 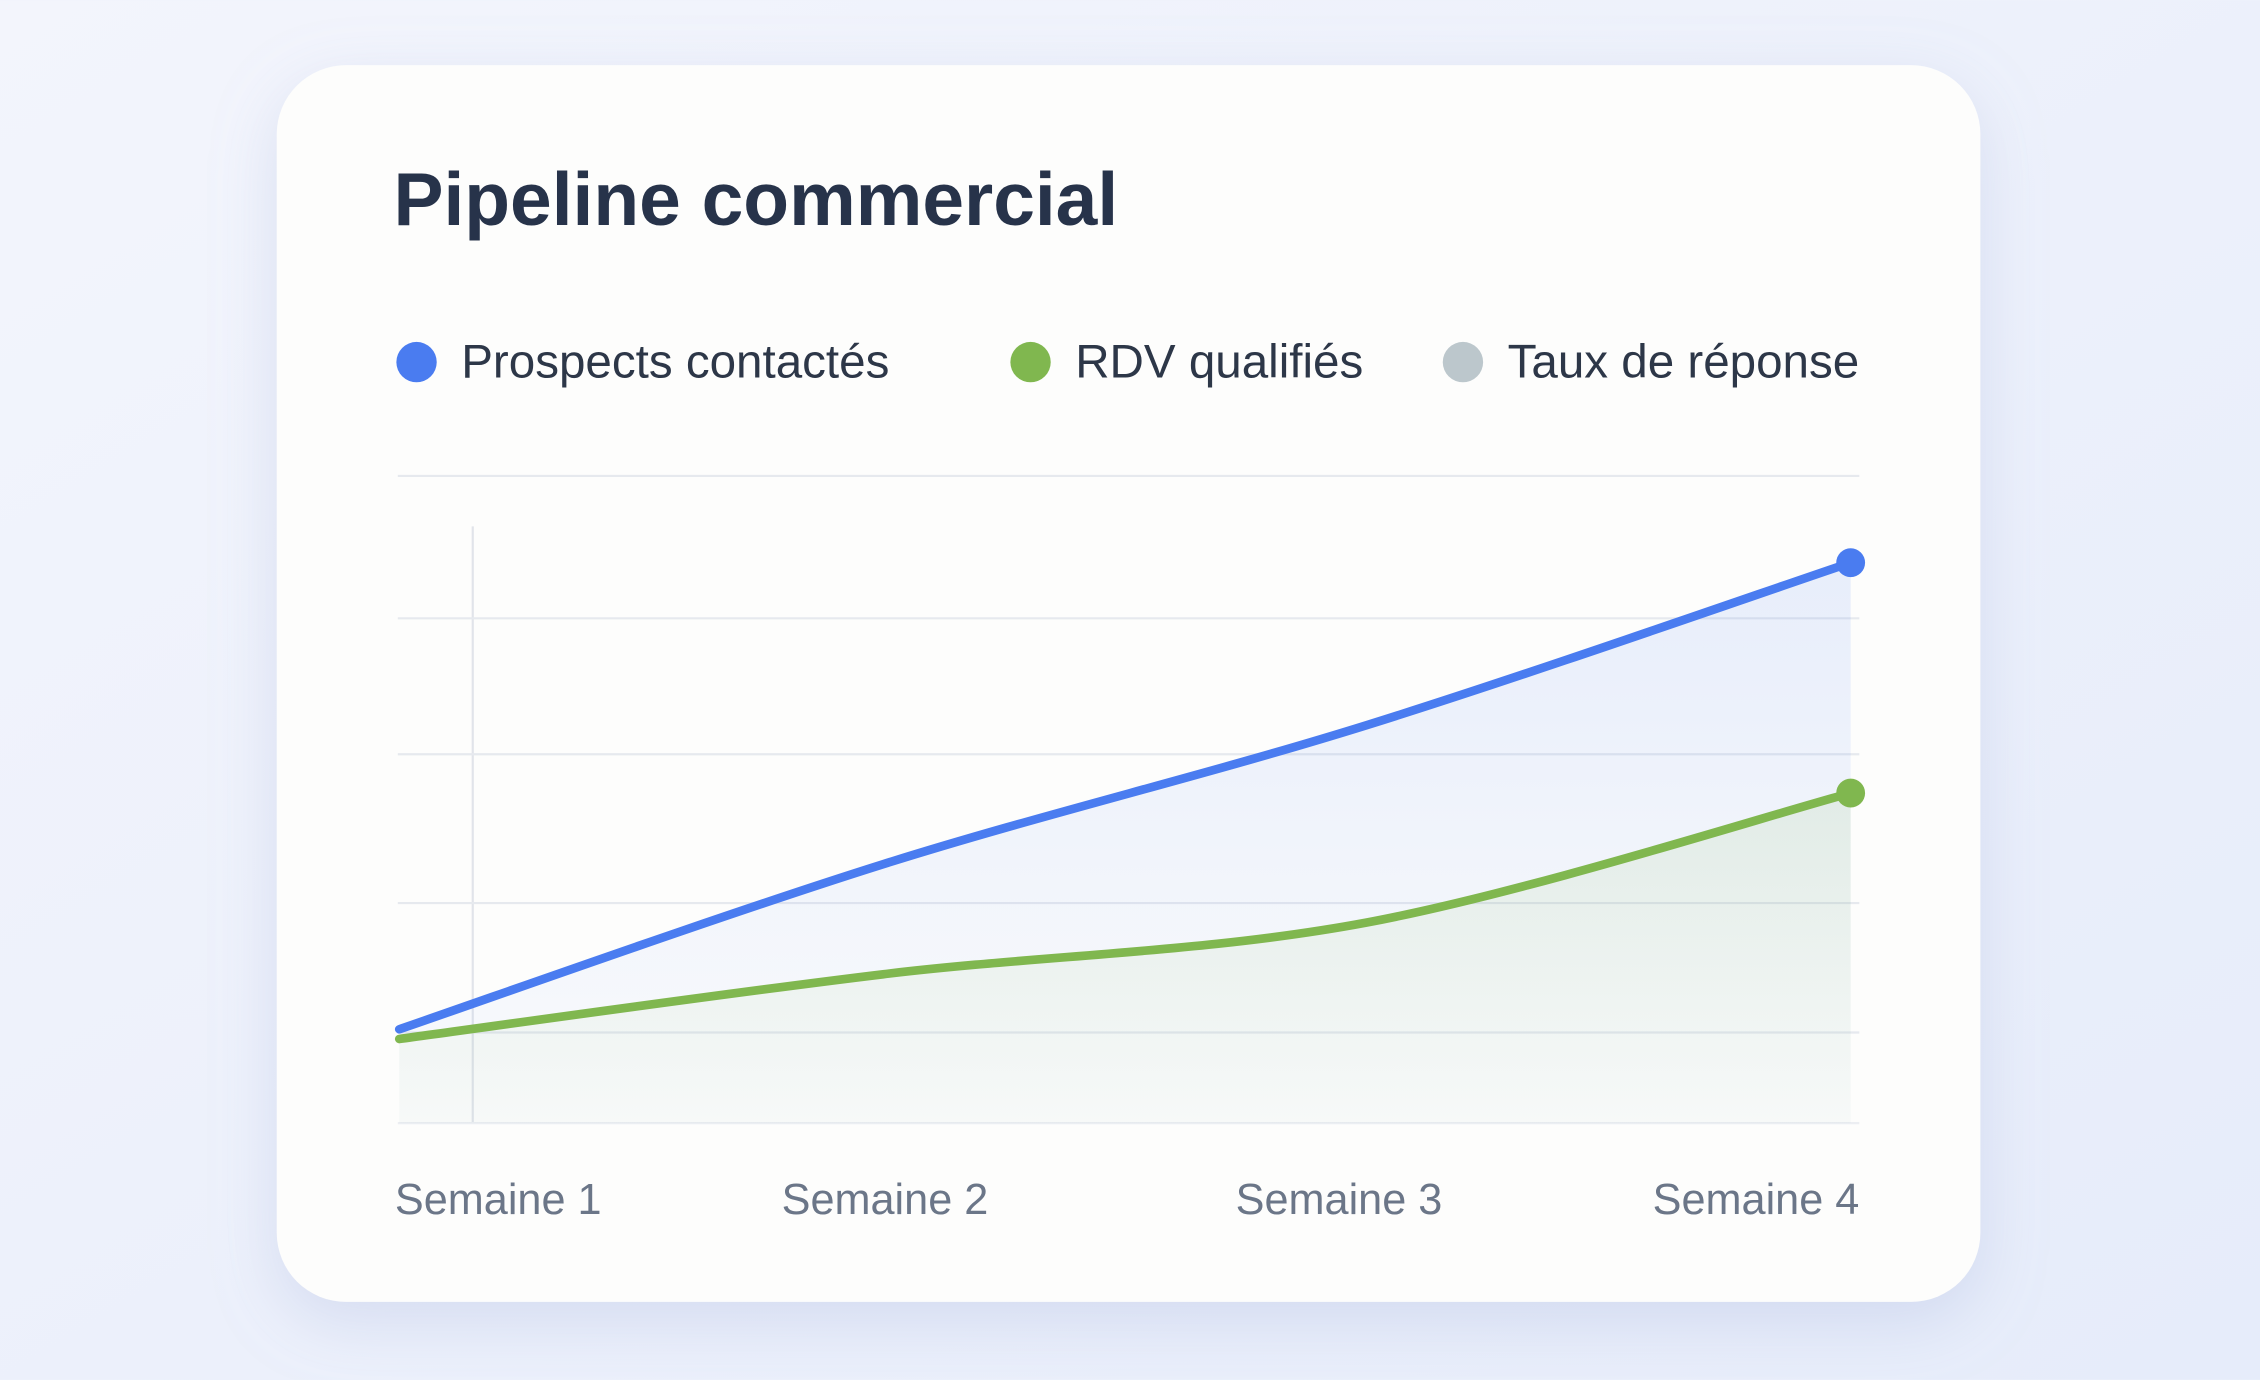 I want to click on x-tick-label: Semaine 3, so click(x=1339, y=1200).